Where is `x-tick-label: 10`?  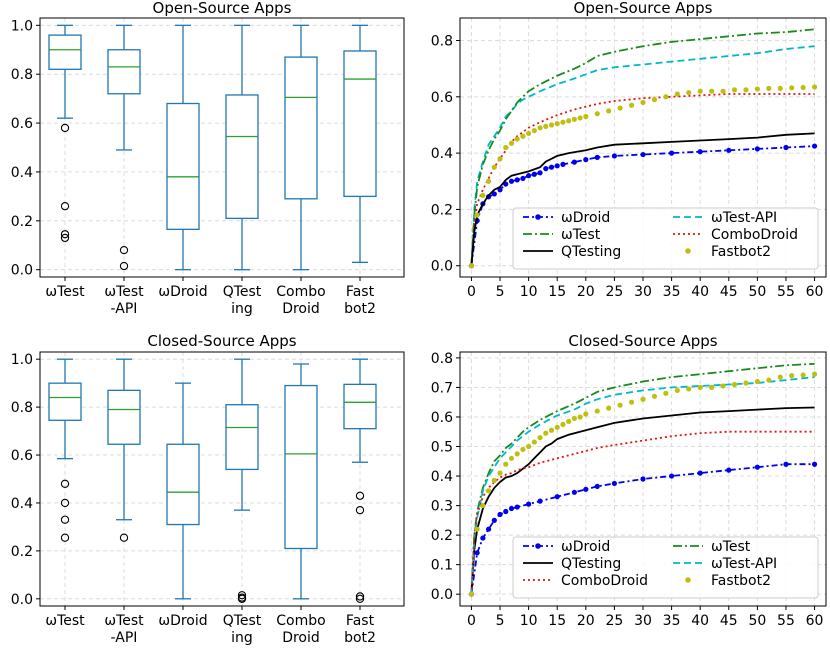
x-tick-label: 10 is located at coordinates (529, 621).